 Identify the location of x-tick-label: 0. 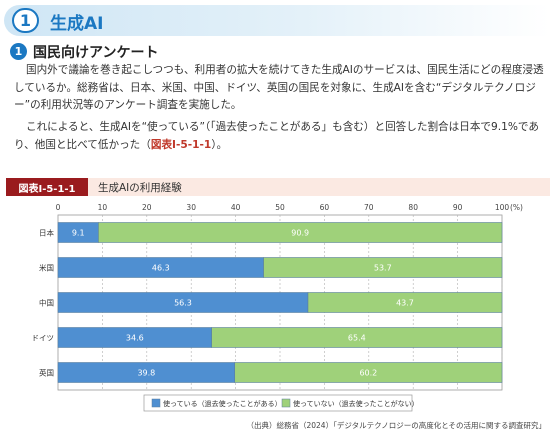
(58, 207).